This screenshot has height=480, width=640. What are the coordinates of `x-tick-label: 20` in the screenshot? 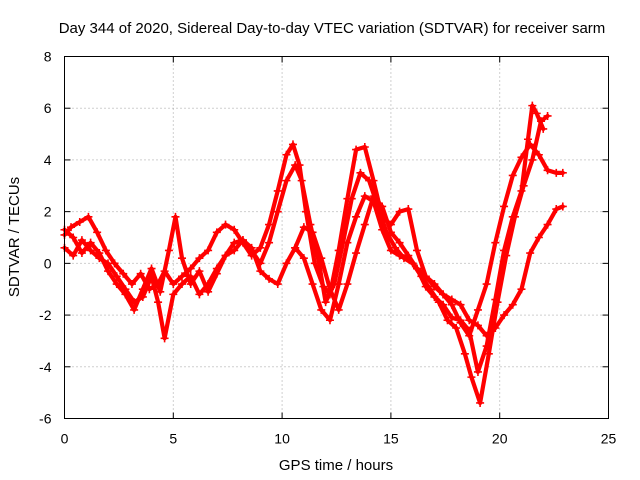 It's located at (500, 439).